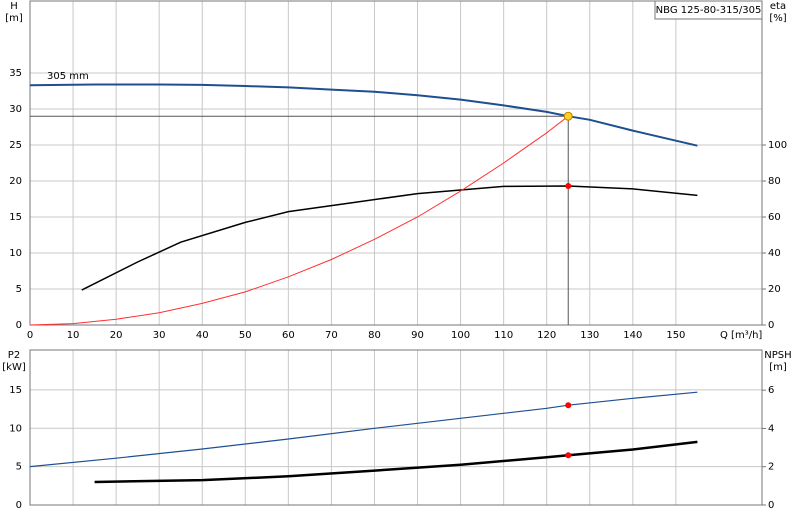 The image size is (800, 520). I want to click on y2-tick-label: 100, so click(777, 145).